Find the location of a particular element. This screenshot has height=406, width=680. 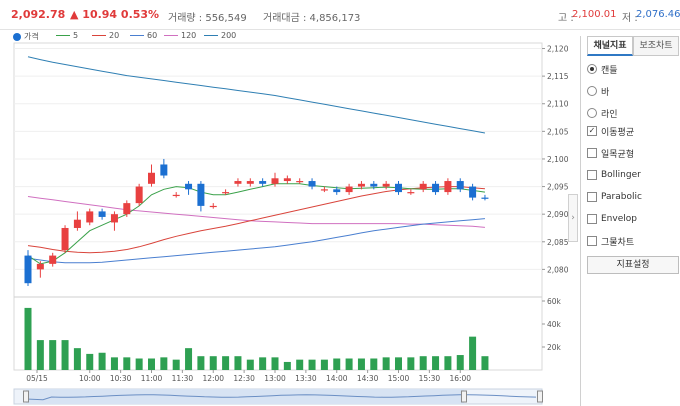

ma200-line is located at coordinates (256, 95).